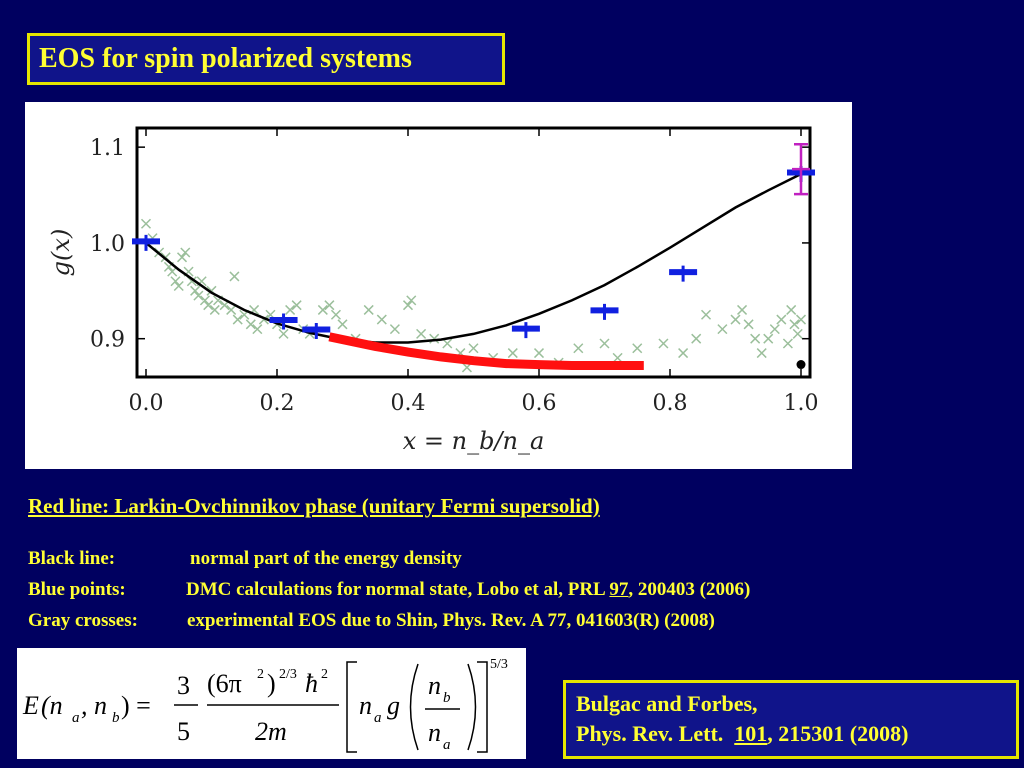  What do you see at coordinates (414, 707) in the screenshot?
I see `eq-left-paren` at bounding box center [414, 707].